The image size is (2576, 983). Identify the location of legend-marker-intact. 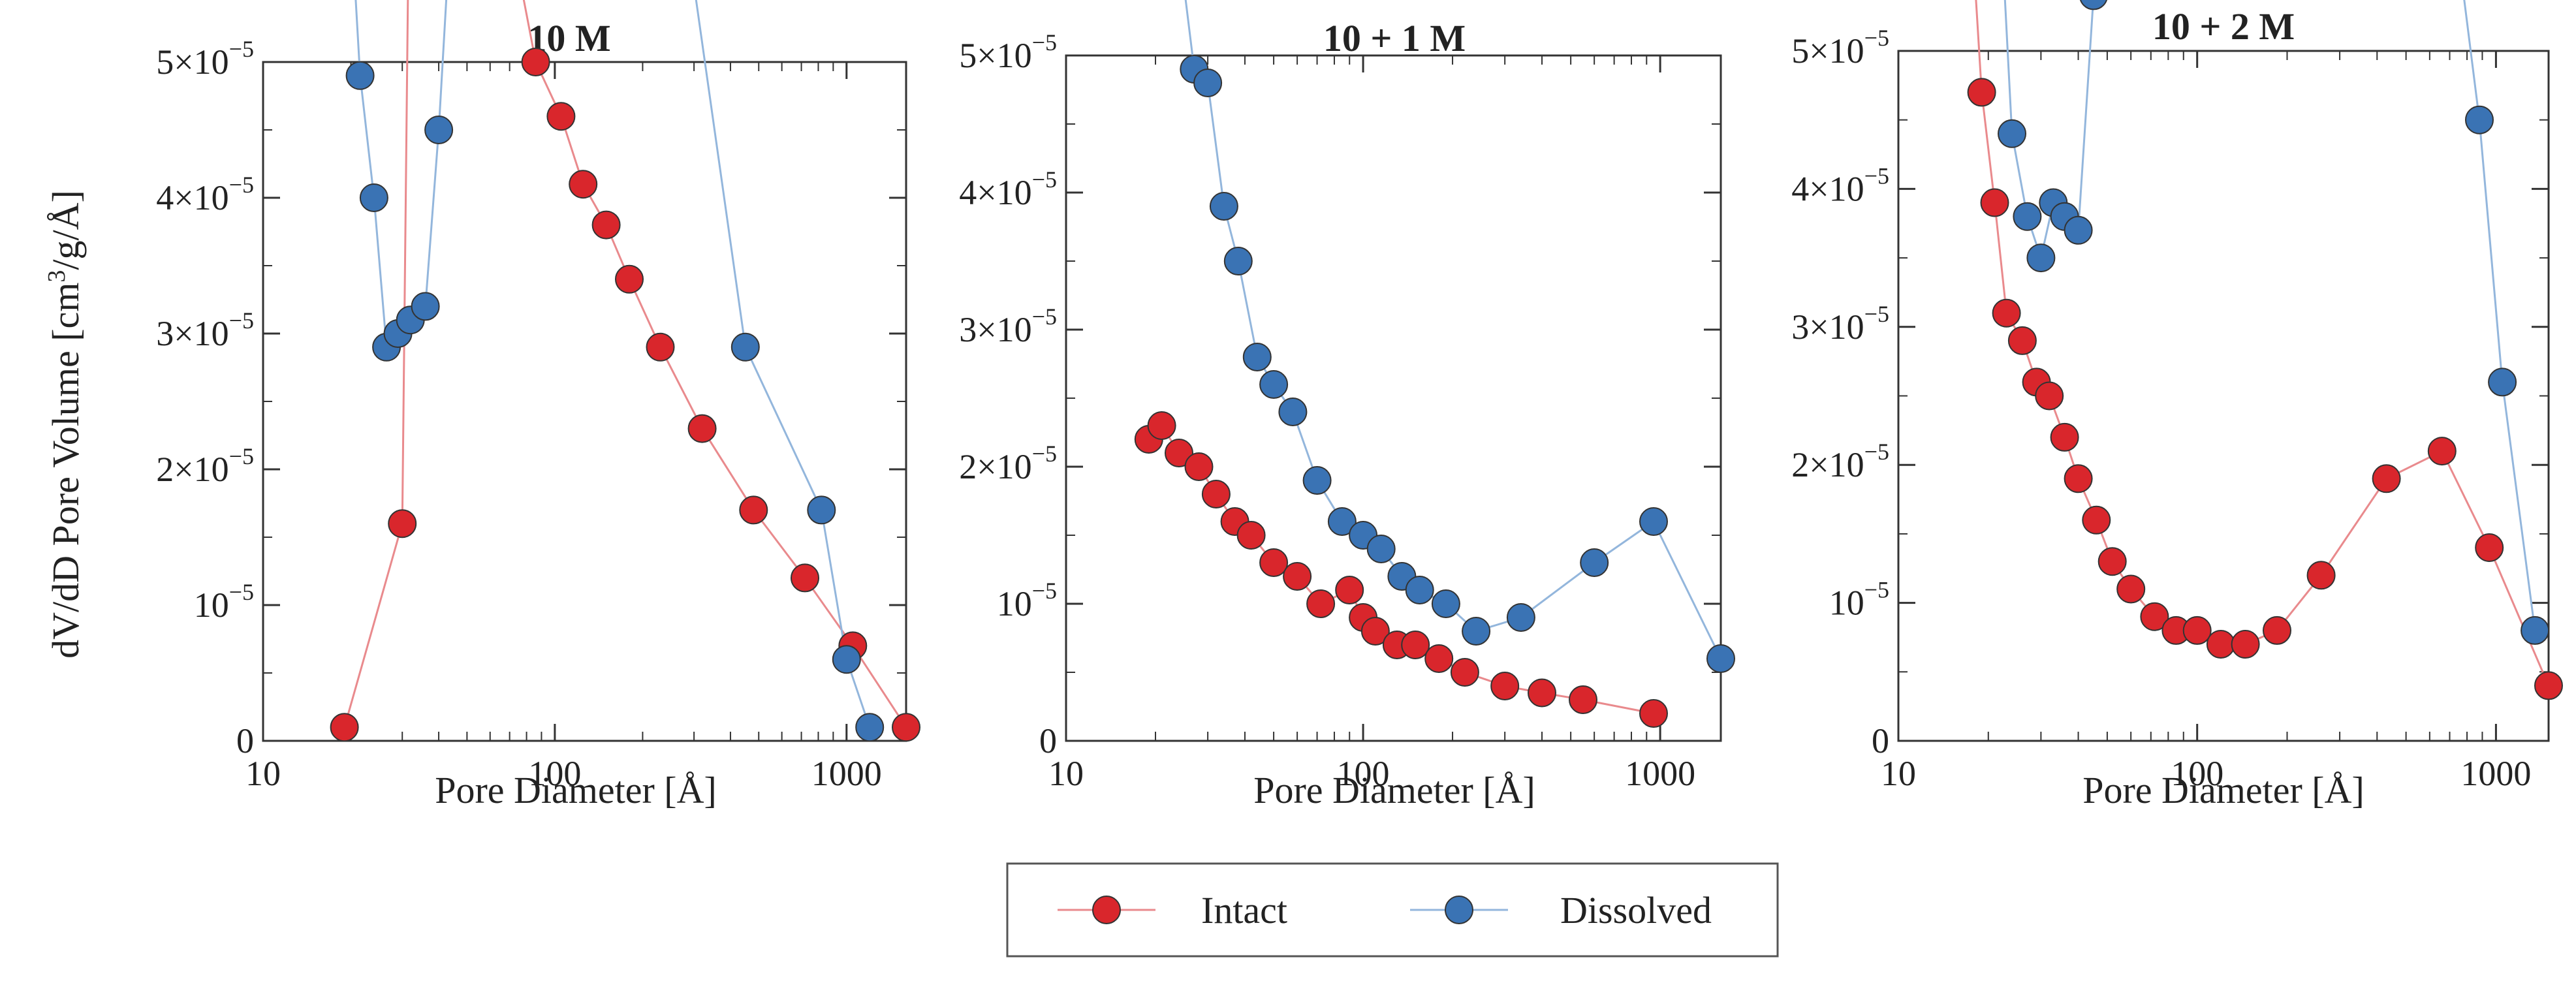
(1106, 910).